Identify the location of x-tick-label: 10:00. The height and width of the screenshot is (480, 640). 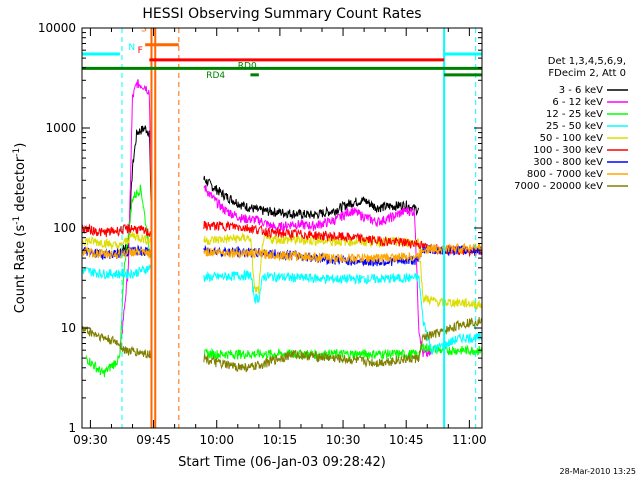
(216, 440).